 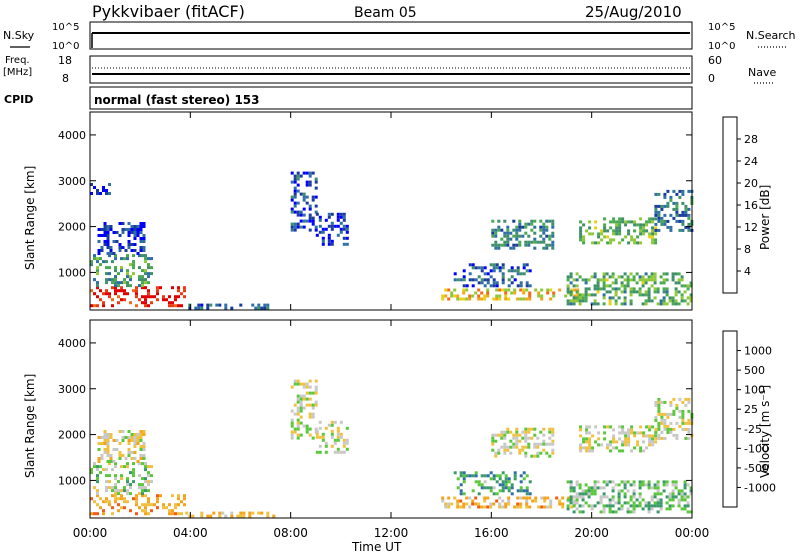 I want to click on nsky-tick-bottom: 10^0, so click(x=65, y=46).